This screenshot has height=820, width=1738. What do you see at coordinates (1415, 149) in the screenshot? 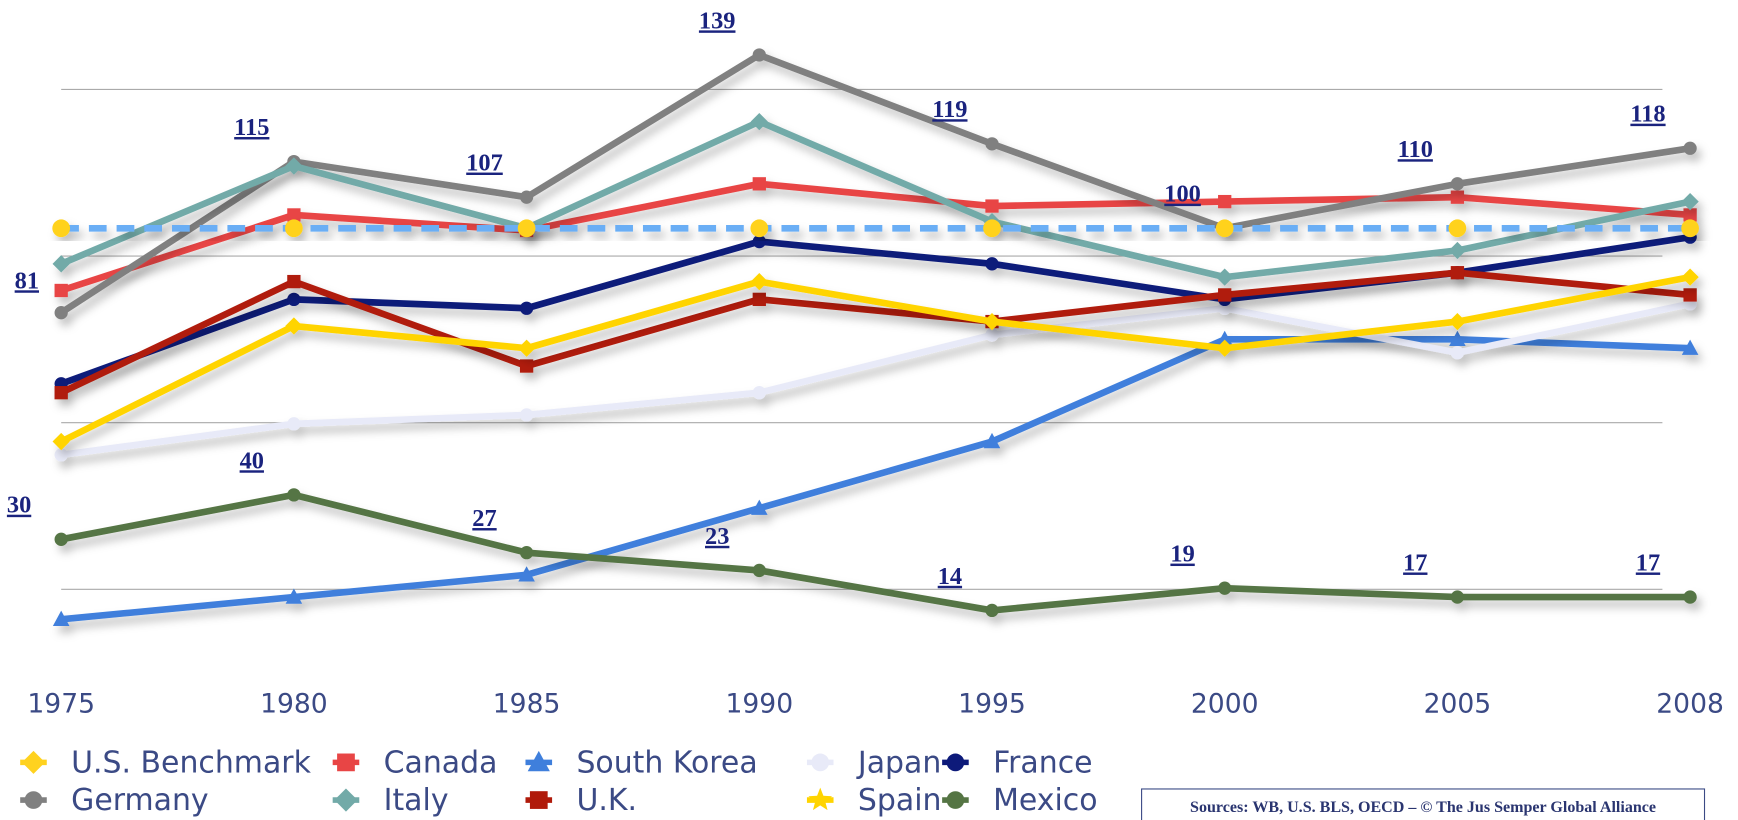
I see `data-label: 110` at bounding box center [1415, 149].